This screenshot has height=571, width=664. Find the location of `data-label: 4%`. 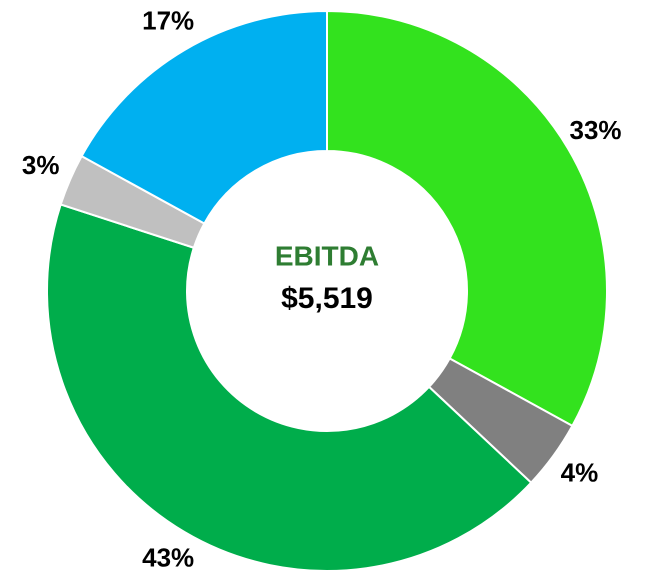

data-label: 4% is located at coordinates (580, 472).